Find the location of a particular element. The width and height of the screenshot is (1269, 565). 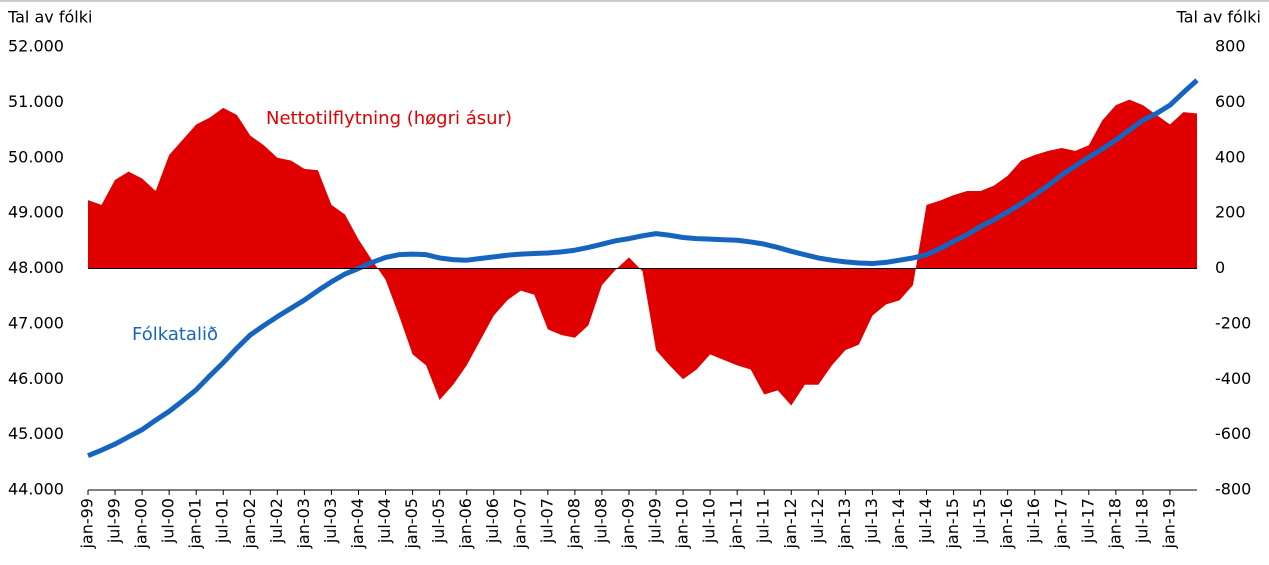

y-tick-label: 52.000 is located at coordinates (36, 46).